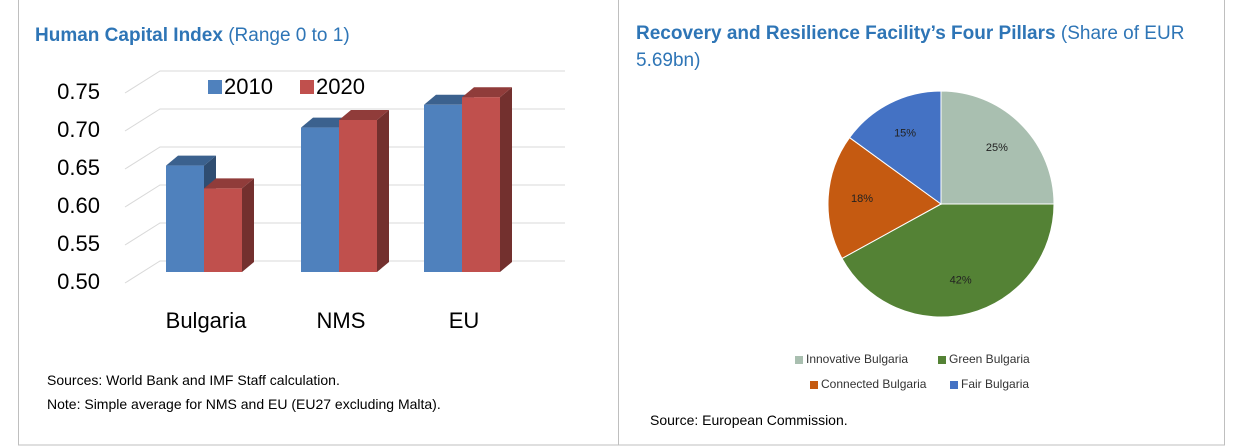  Describe the element at coordinates (341, 320) in the screenshot. I see `x-tick-label: NMS` at that location.